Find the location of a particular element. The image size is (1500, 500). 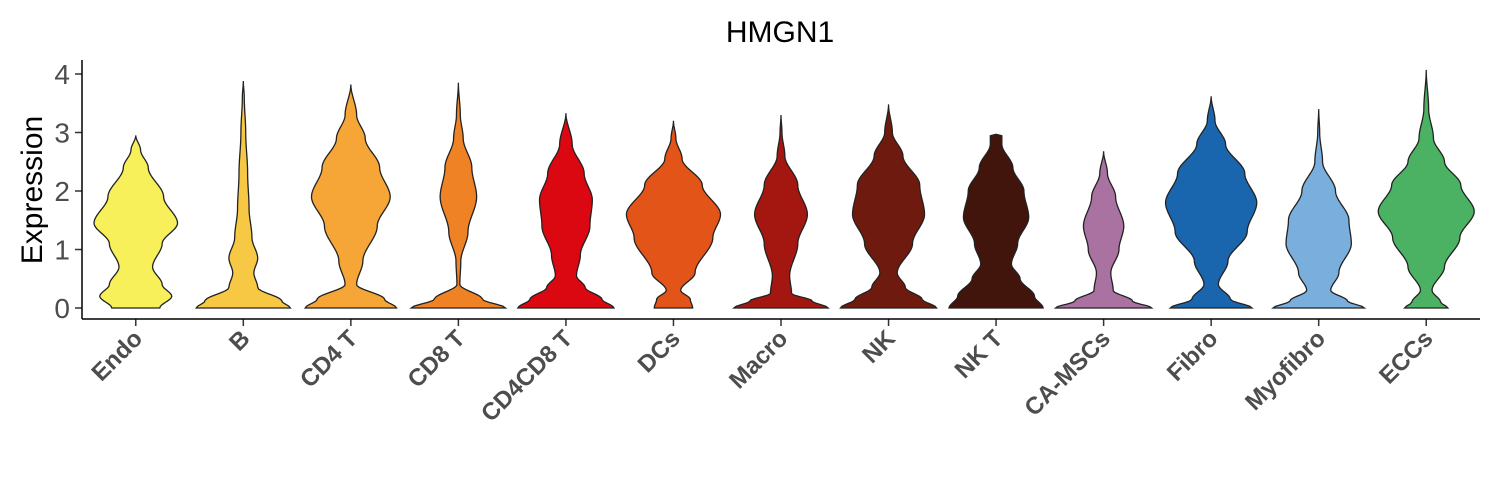

y-axis-ticks: 0 1 2 3 4 is located at coordinates (68, 191).